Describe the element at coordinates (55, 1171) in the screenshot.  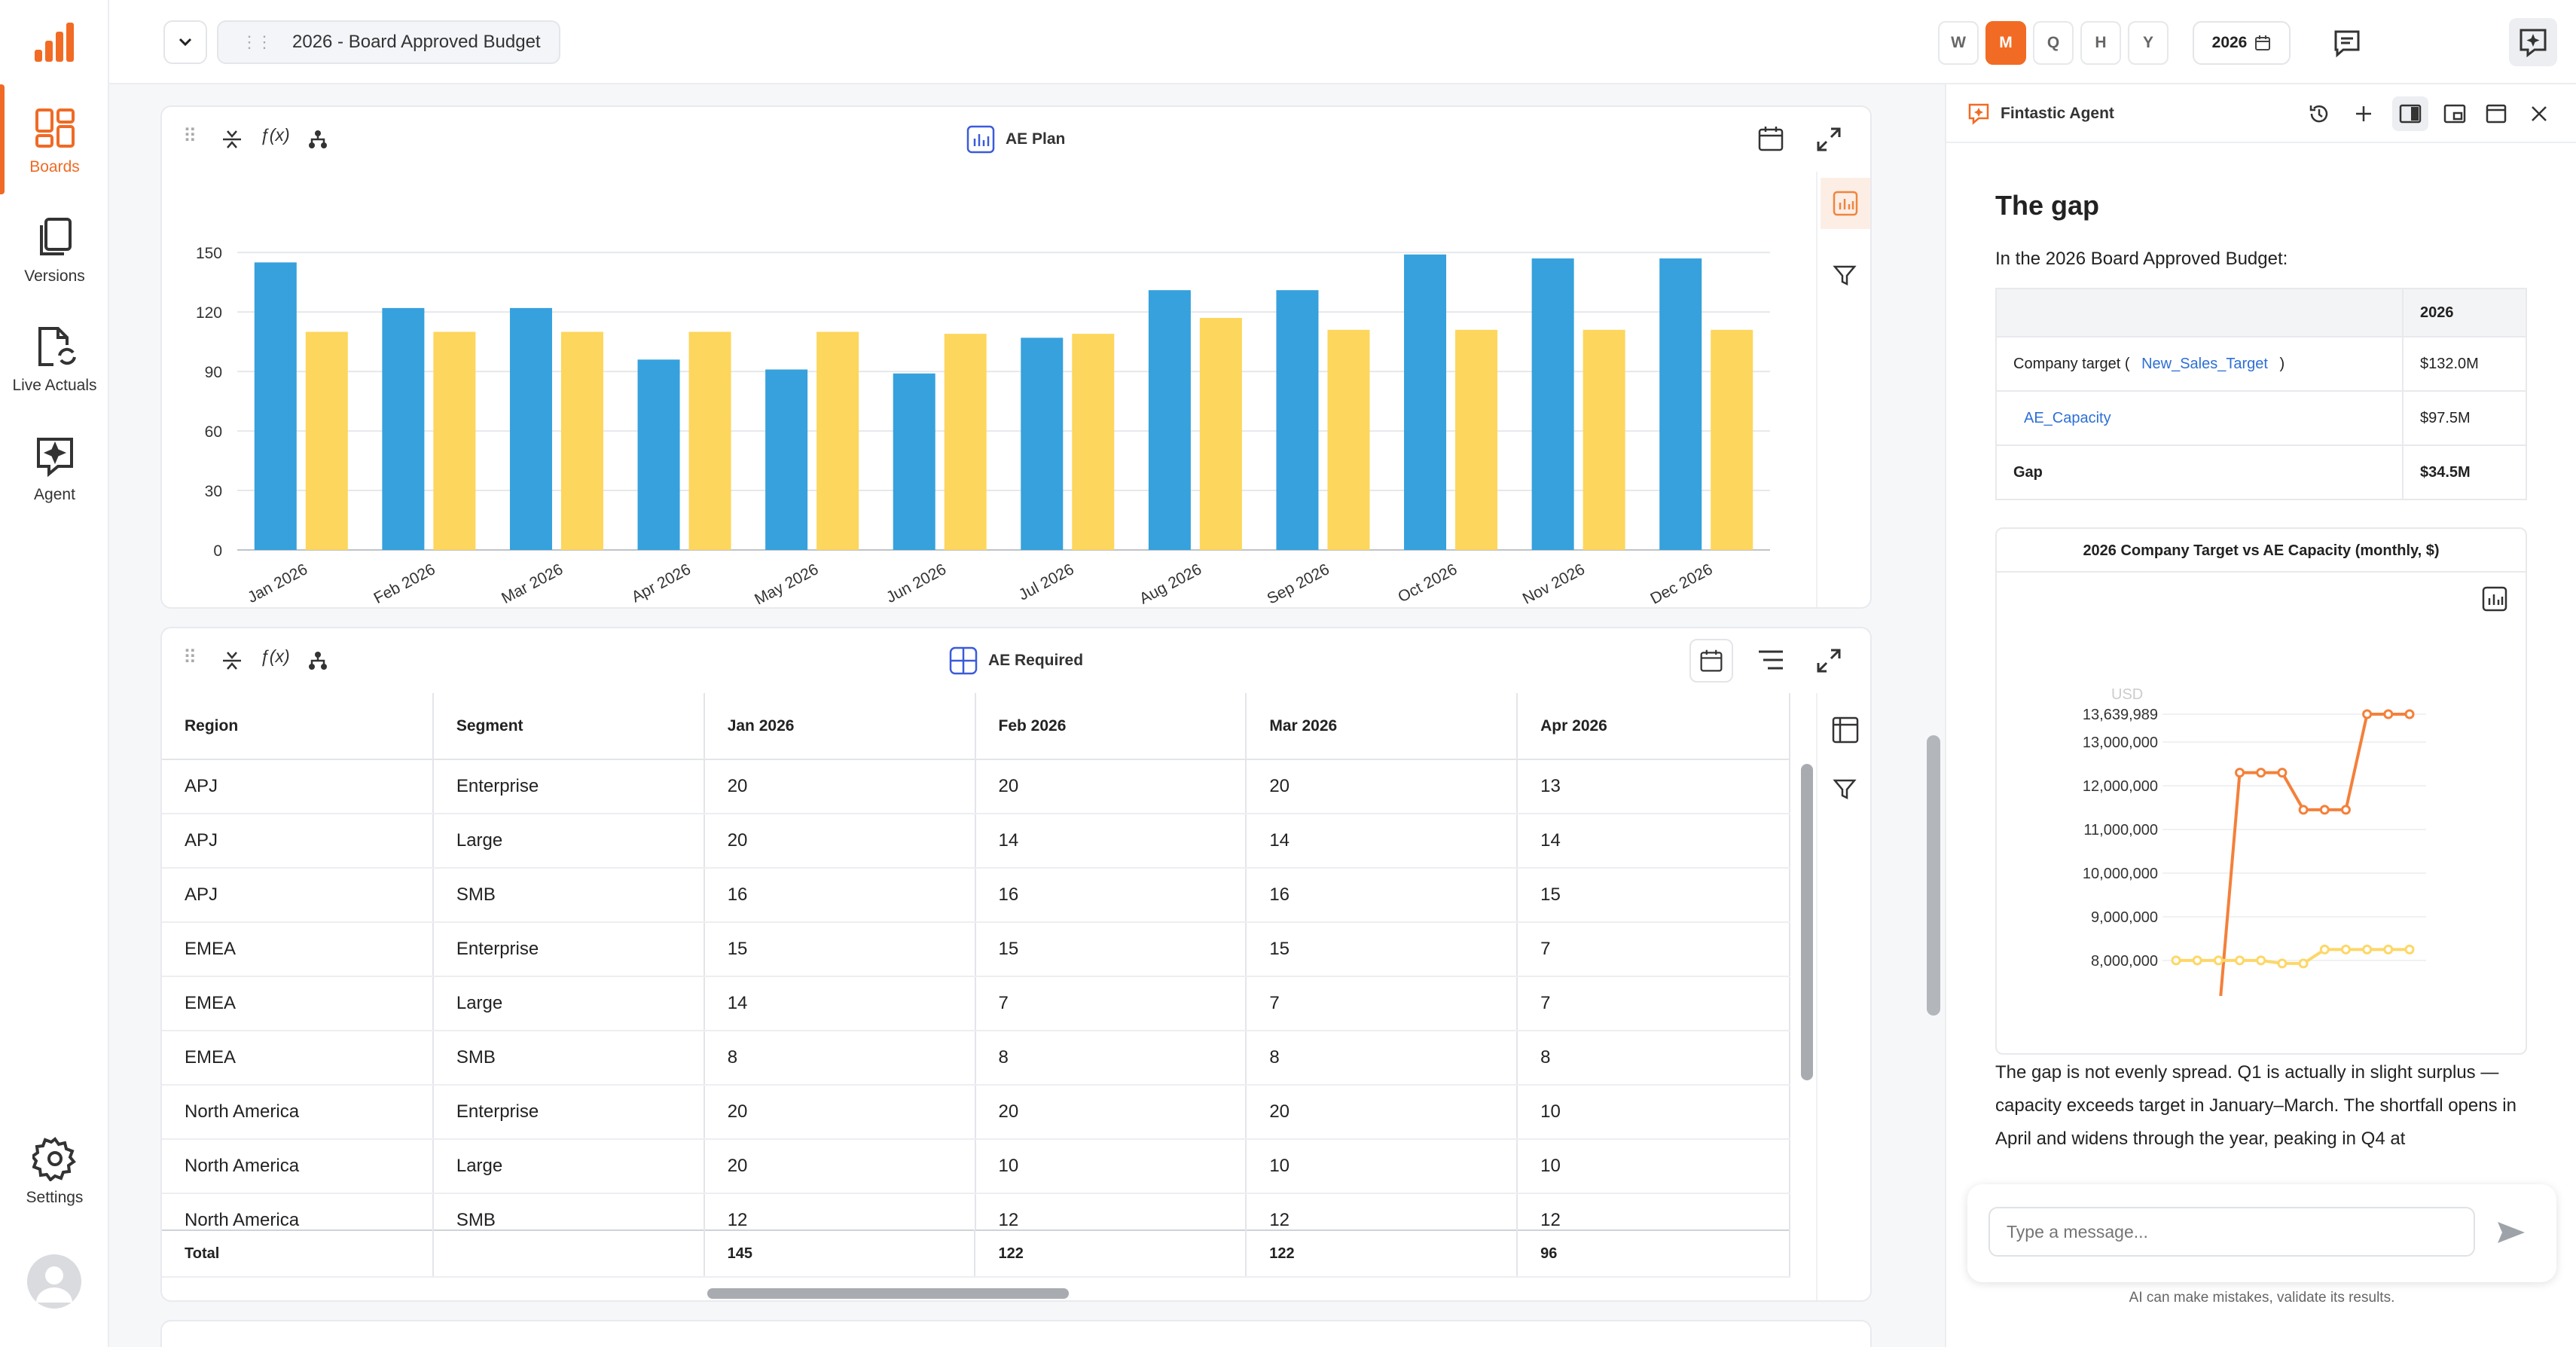
I see `nav-item-settings: Settings` at that location.